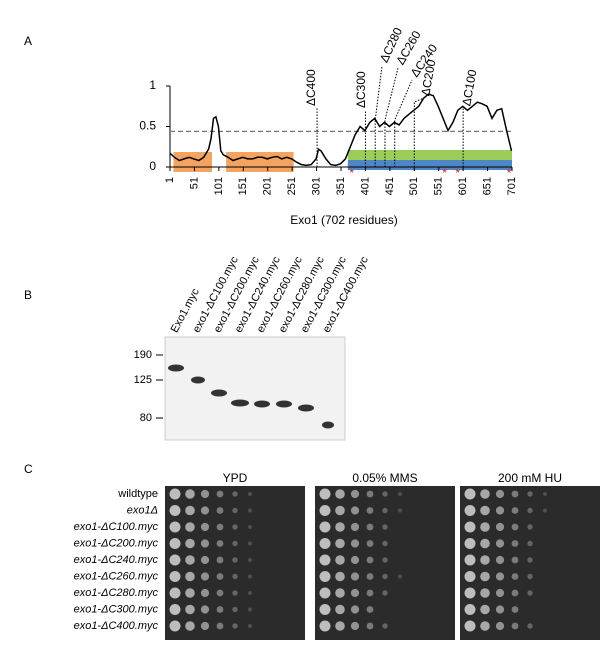  What do you see at coordinates (463, 186) in the screenshot?
I see `x-tick-label: 601` at bounding box center [463, 186].